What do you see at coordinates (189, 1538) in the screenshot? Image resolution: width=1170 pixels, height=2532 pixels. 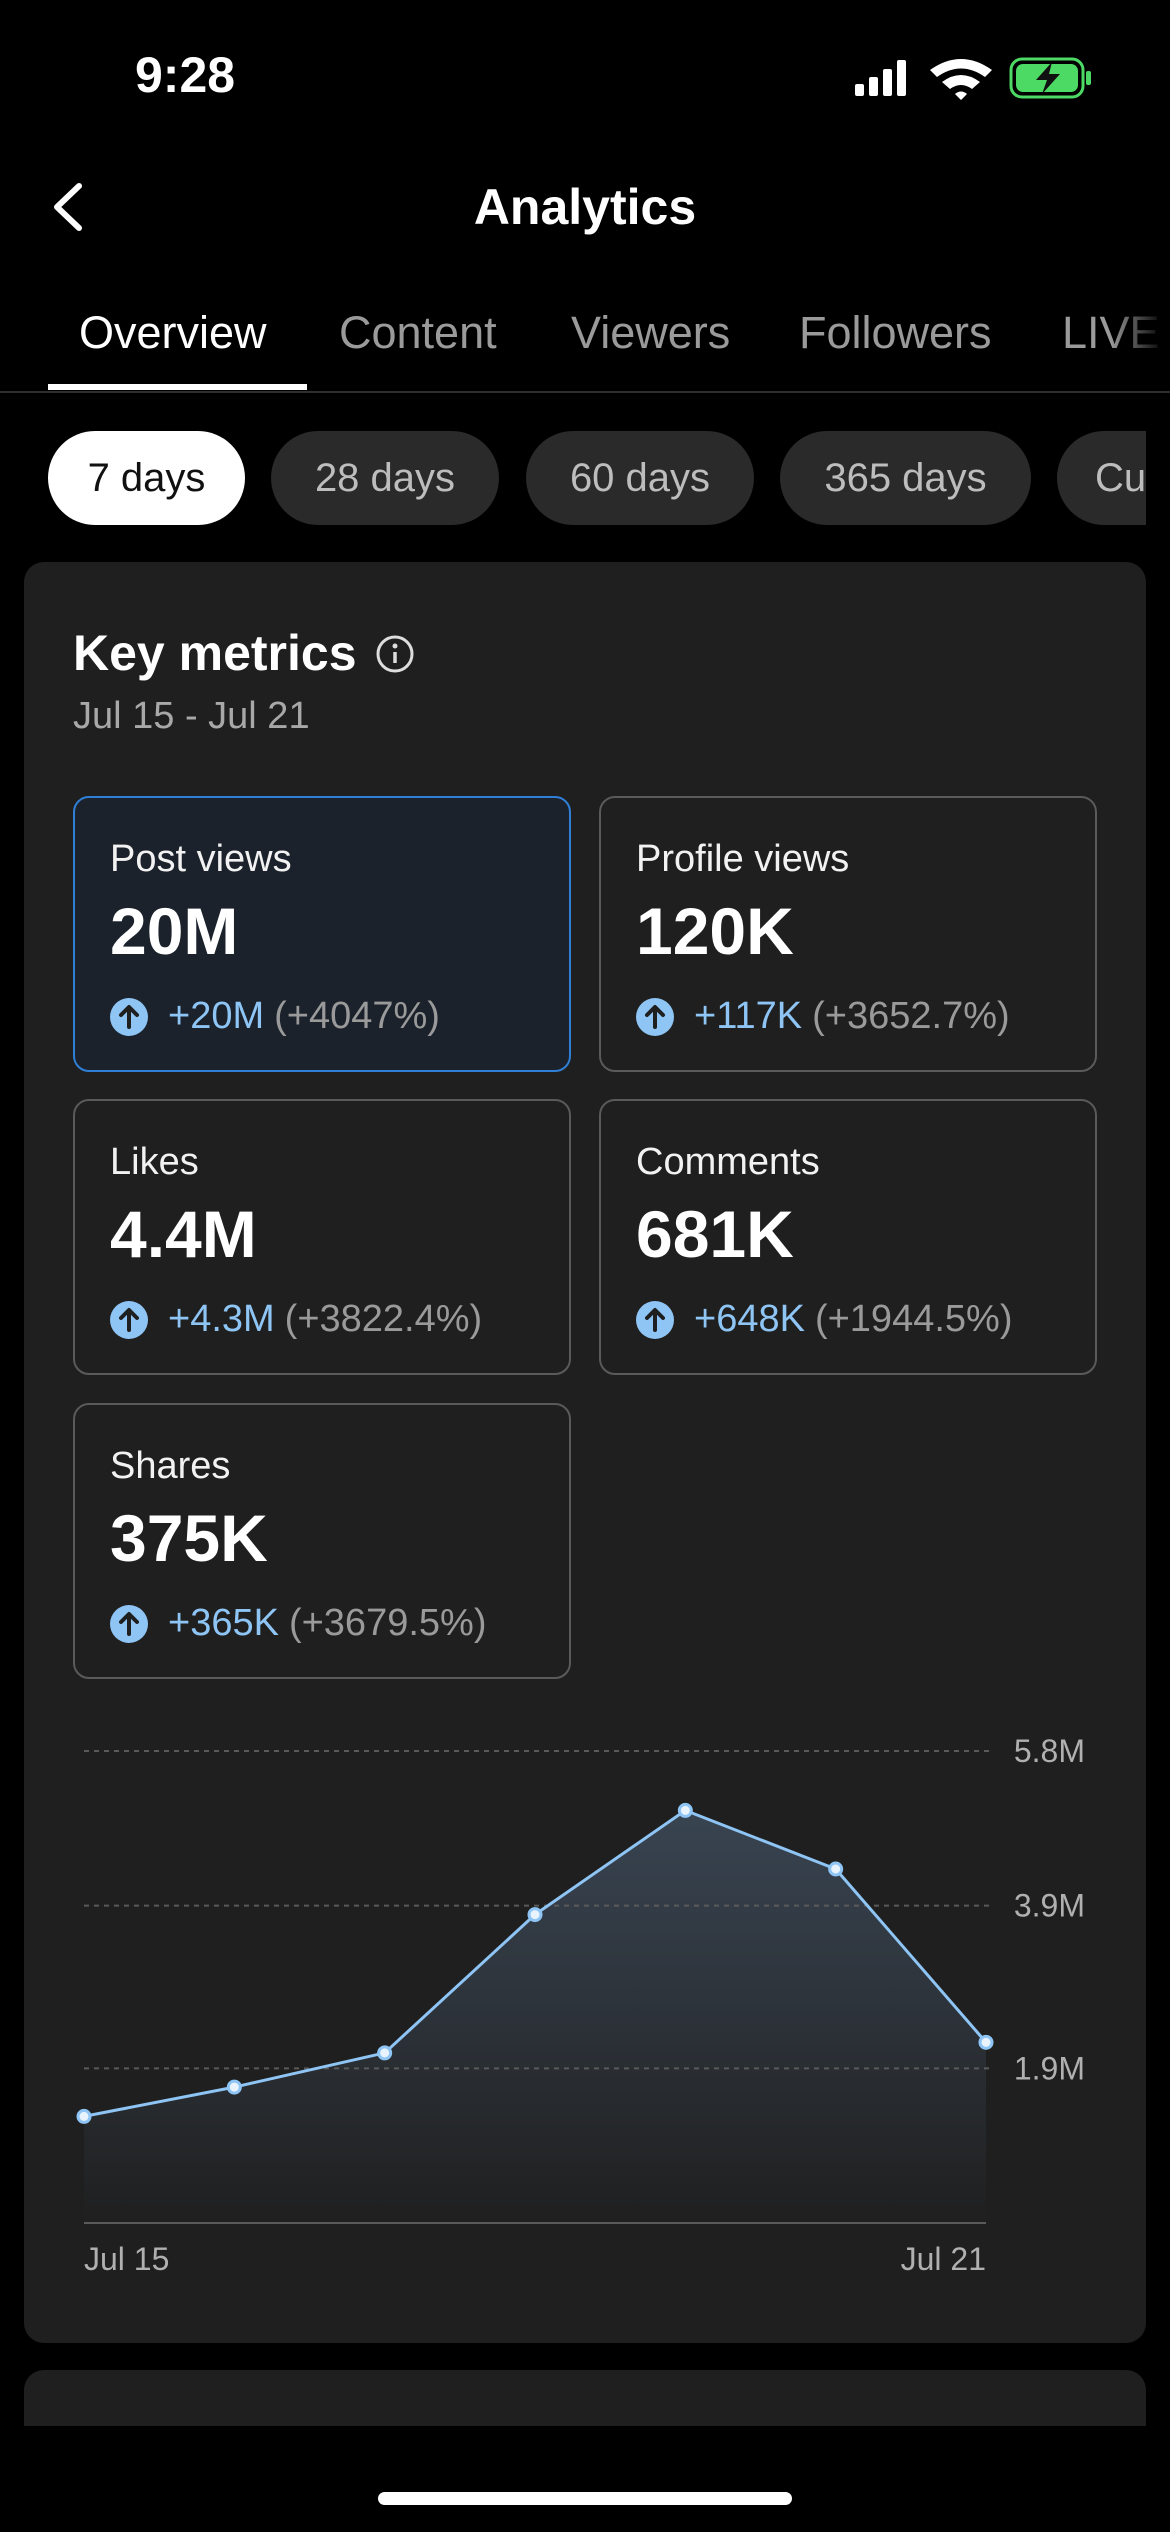 I see `metric-value: 375K` at bounding box center [189, 1538].